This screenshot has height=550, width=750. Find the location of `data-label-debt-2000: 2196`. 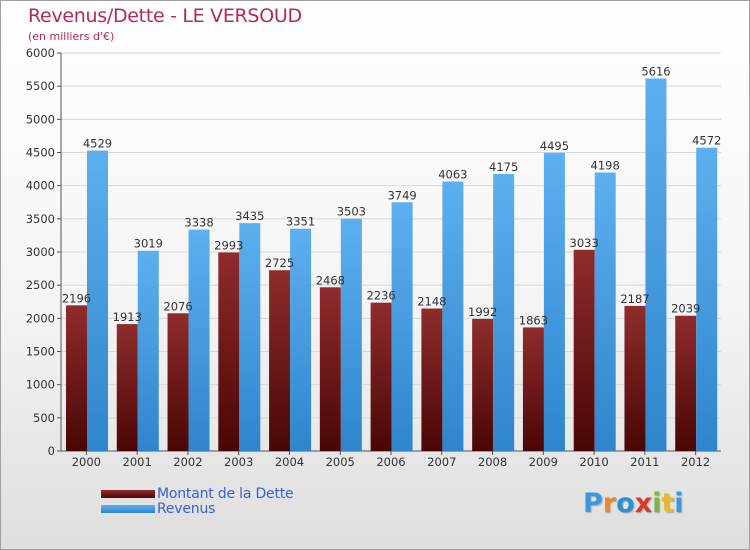

data-label-debt-2000: 2196 is located at coordinates (76, 298).